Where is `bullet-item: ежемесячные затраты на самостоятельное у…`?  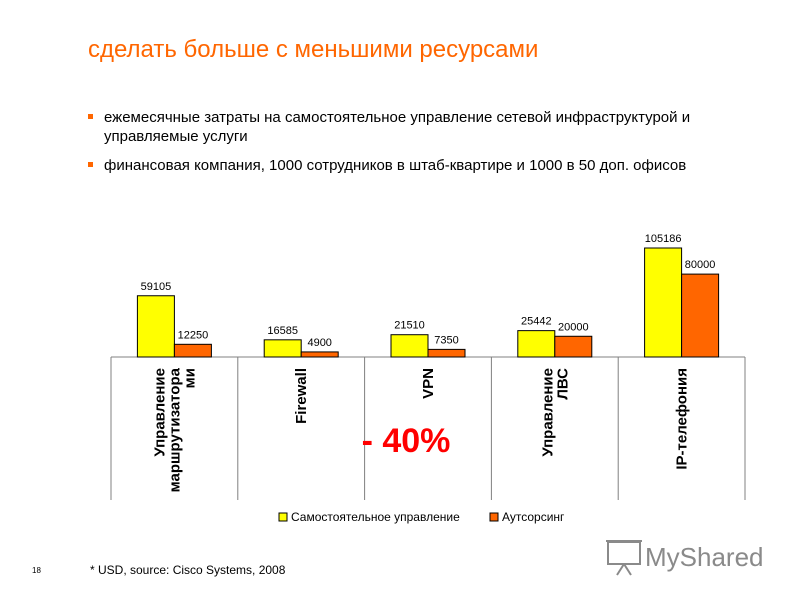
bullet-item: ежемесячные затраты на самостоятельное у… is located at coordinates (398, 127).